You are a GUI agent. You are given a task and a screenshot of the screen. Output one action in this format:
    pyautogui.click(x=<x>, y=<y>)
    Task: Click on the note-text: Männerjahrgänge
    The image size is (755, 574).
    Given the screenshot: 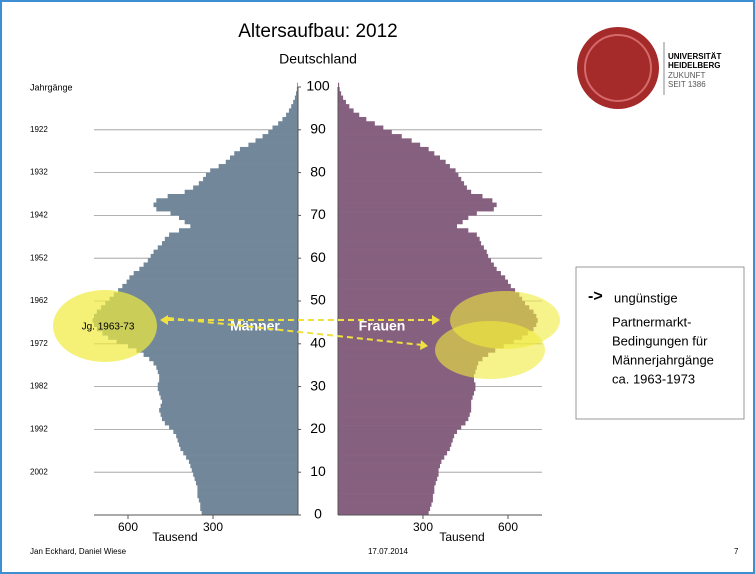 What is the action you would take?
    pyautogui.click(x=663, y=359)
    